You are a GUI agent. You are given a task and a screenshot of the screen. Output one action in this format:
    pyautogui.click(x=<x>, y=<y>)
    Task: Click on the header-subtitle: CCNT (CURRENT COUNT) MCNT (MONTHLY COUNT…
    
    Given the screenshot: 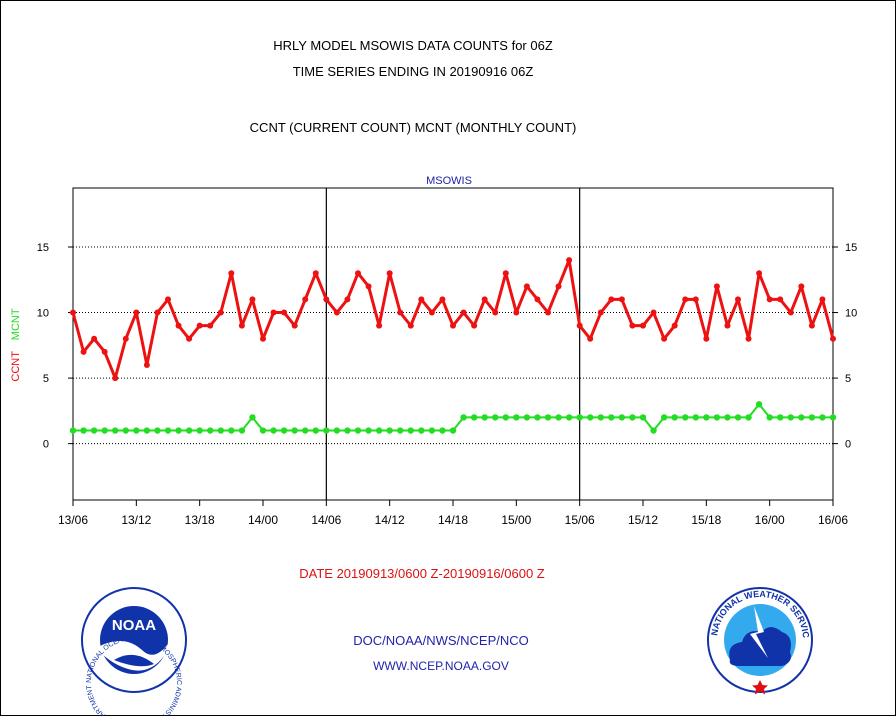 What is the action you would take?
    pyautogui.click(x=413, y=127)
    